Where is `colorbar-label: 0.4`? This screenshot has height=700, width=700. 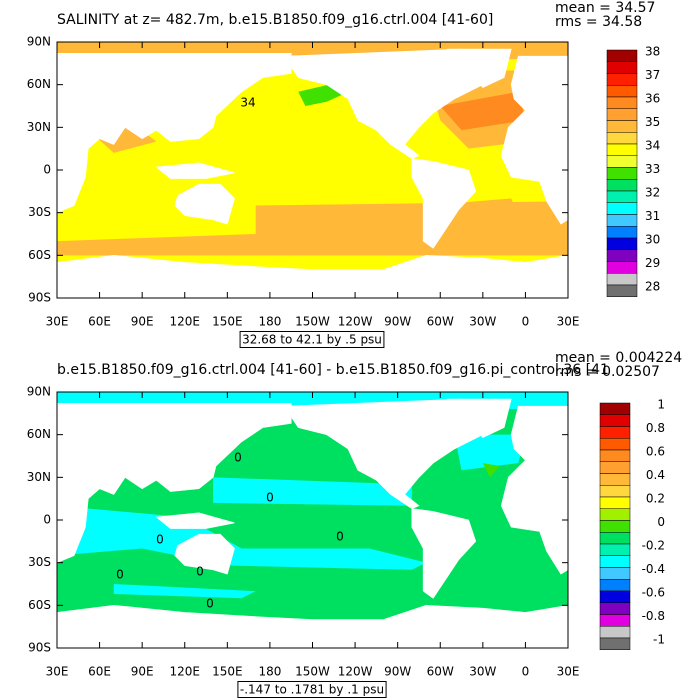 colorbar-label: 0.4 is located at coordinates (655, 475).